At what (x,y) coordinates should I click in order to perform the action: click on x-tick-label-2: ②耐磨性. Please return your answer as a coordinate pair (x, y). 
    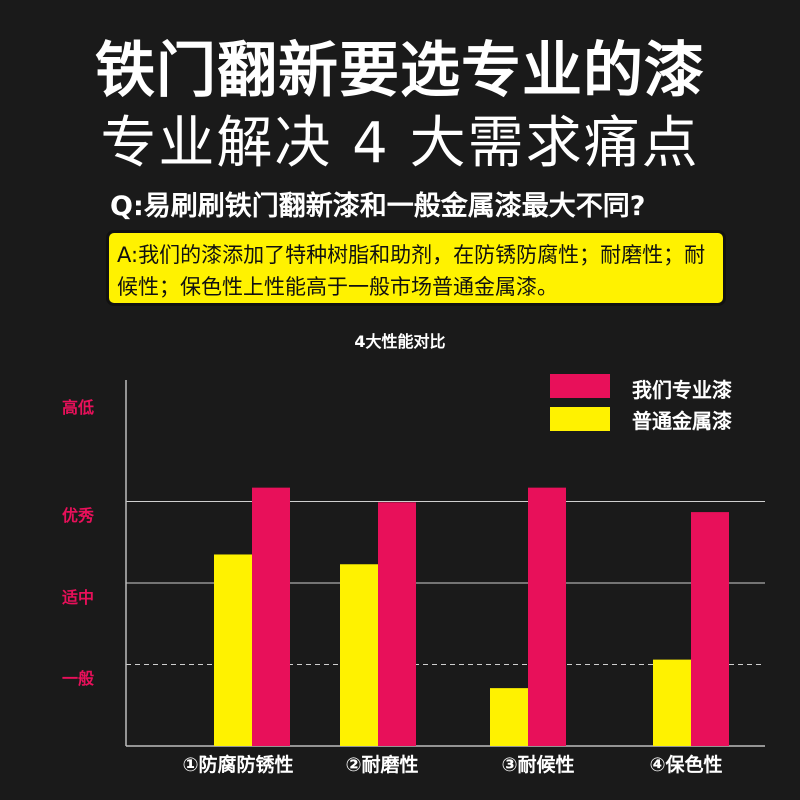
    Looking at the image, I should click on (382, 765).